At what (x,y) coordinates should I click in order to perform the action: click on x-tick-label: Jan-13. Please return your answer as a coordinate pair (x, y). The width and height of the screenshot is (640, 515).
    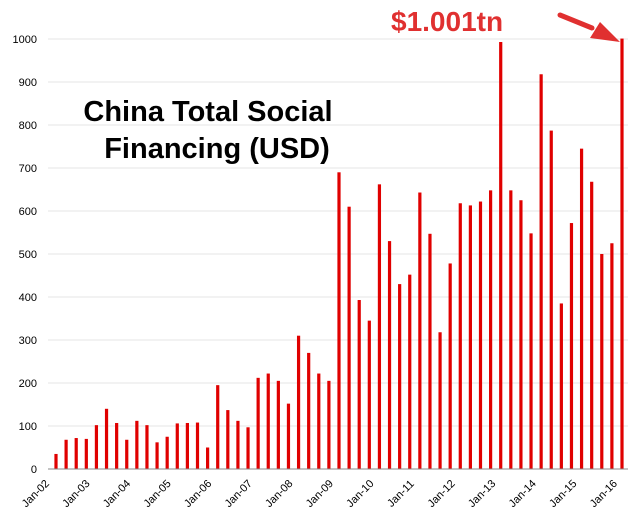
    Looking at the image, I should click on (482, 494).